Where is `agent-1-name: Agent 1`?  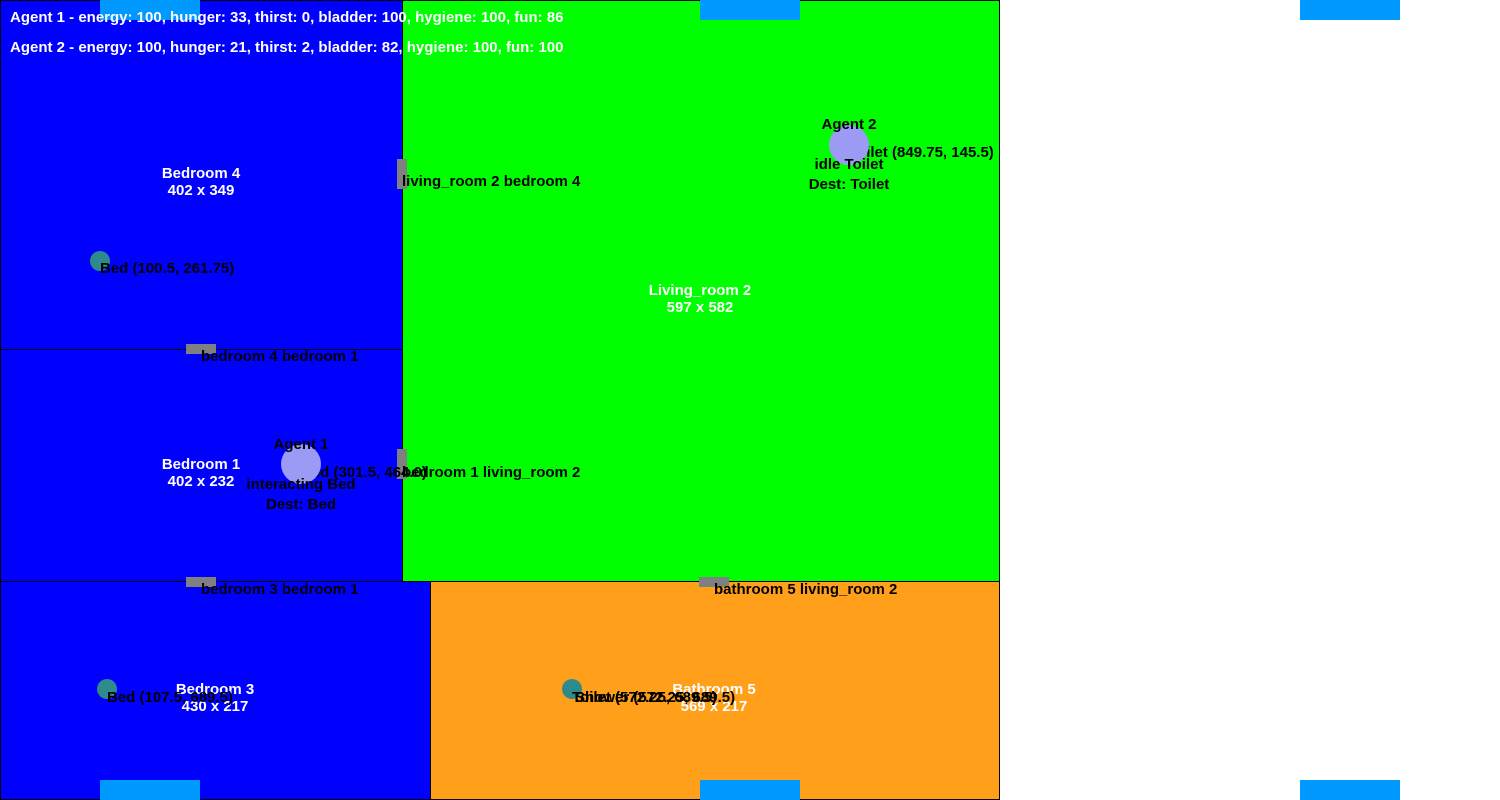
agent-1-name: Agent 1 is located at coordinates (301, 444).